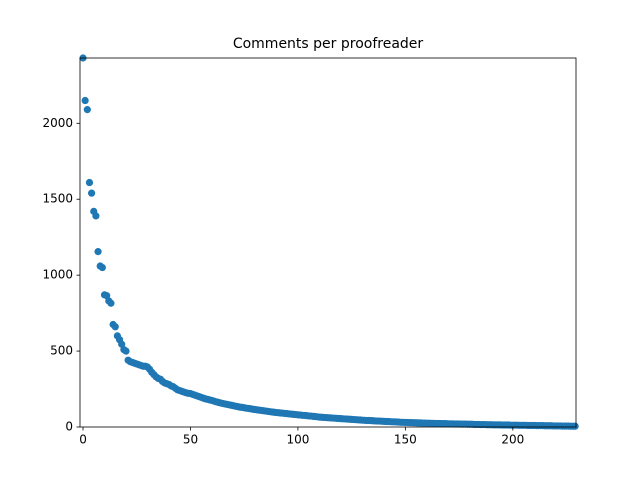 The width and height of the screenshot is (640, 480). What do you see at coordinates (57, 123) in the screenshot?
I see `y-tick-label: 2000` at bounding box center [57, 123].